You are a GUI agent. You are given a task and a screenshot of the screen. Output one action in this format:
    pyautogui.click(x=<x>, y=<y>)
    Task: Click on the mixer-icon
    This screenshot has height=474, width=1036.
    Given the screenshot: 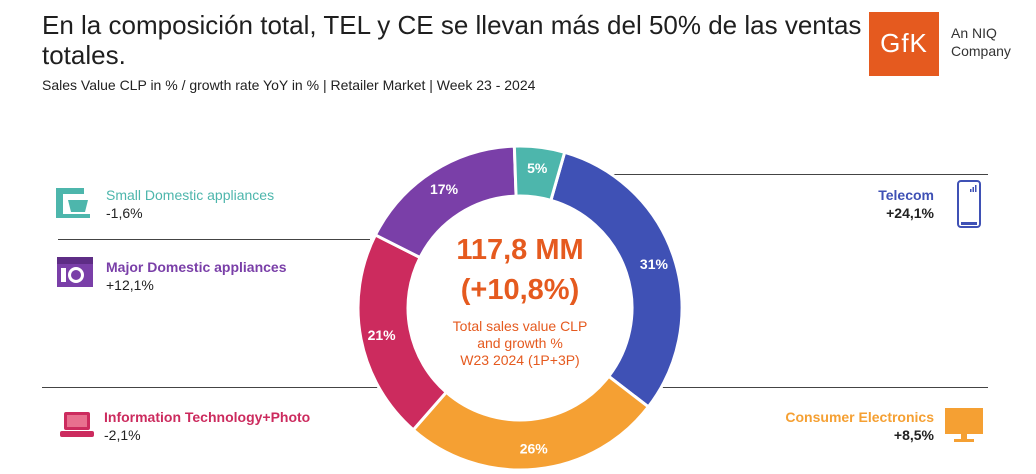 What is the action you would take?
    pyautogui.click(x=73, y=203)
    